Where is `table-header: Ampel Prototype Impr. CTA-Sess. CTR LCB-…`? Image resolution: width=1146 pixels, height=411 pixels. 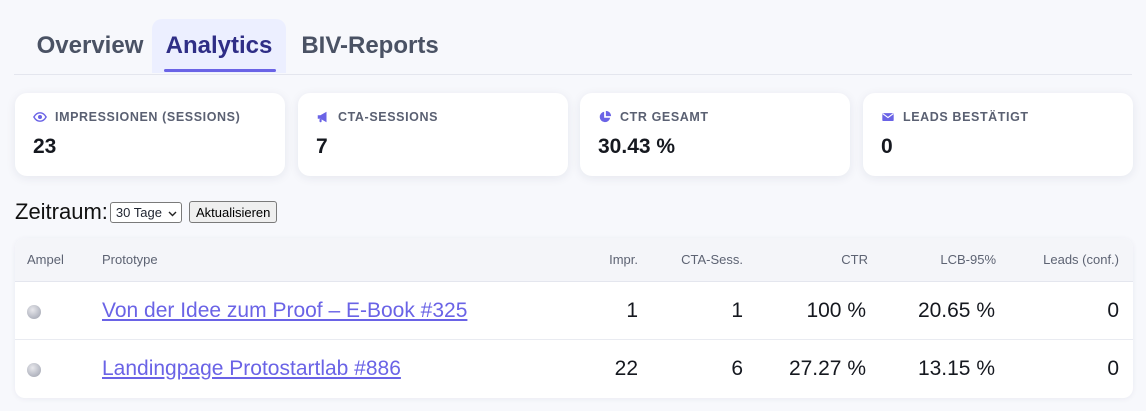
table-header: Ampel Prototype Impr. CTA-Sess. CTR LCB-… is located at coordinates (574, 260).